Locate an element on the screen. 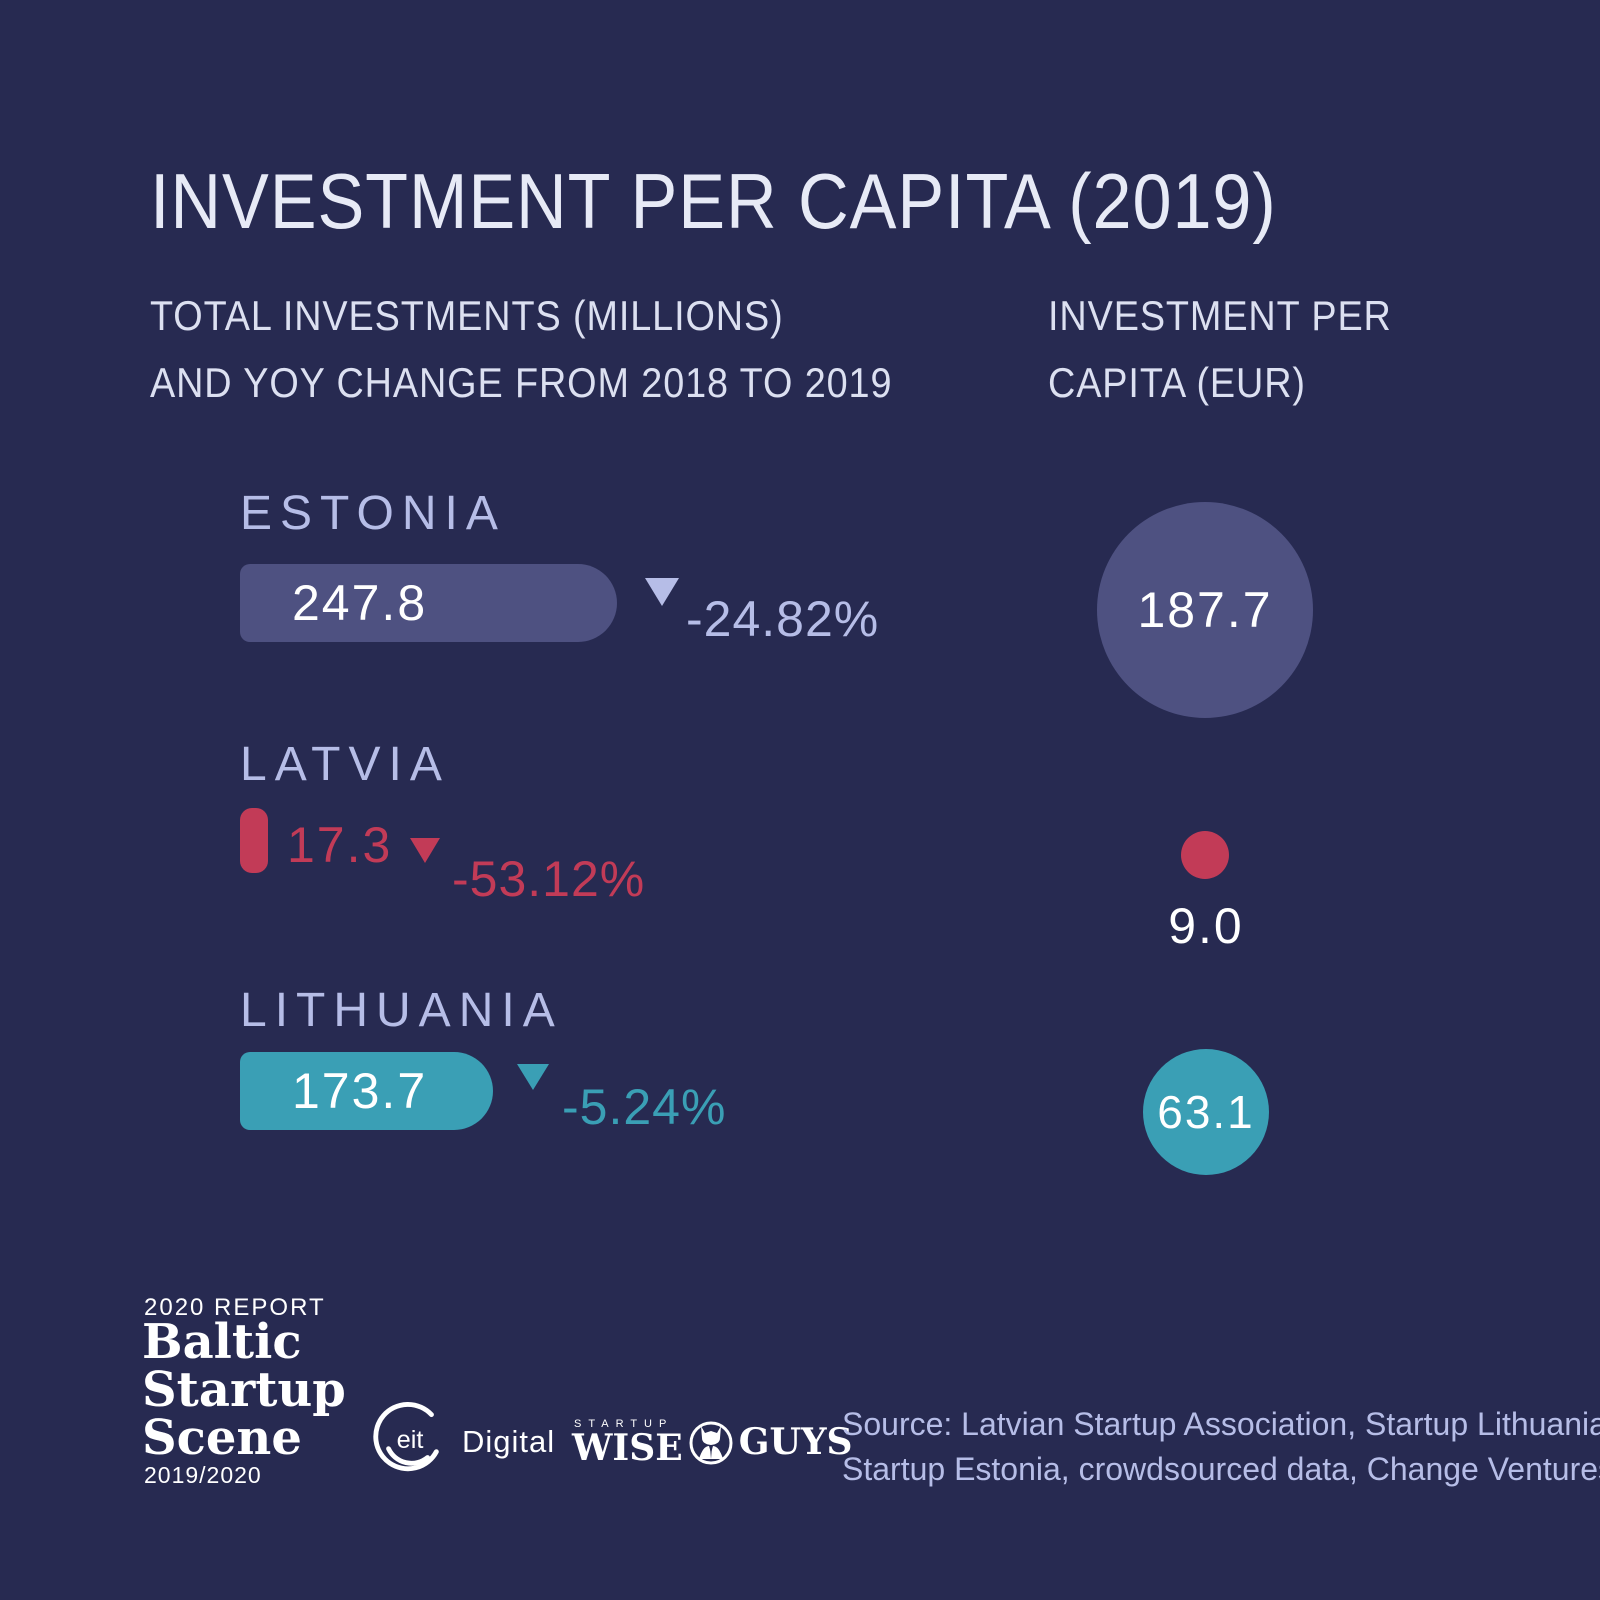  per-capita-circle-latvia is located at coordinates (1205, 855).